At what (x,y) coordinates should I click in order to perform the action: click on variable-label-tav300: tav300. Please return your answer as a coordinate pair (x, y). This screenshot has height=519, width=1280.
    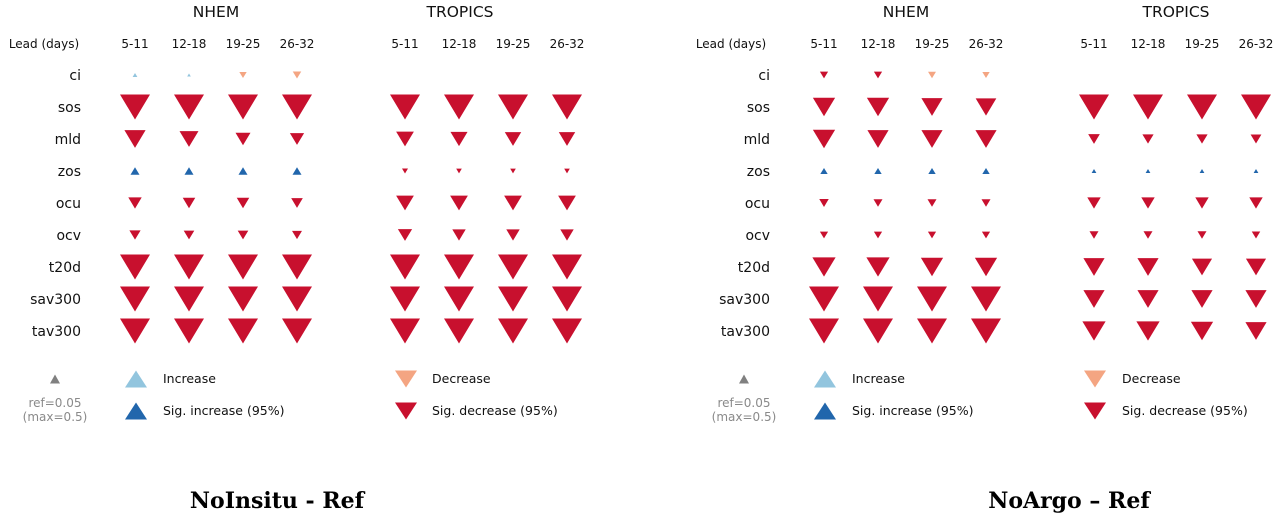
    Looking at the image, I should click on (56, 332).